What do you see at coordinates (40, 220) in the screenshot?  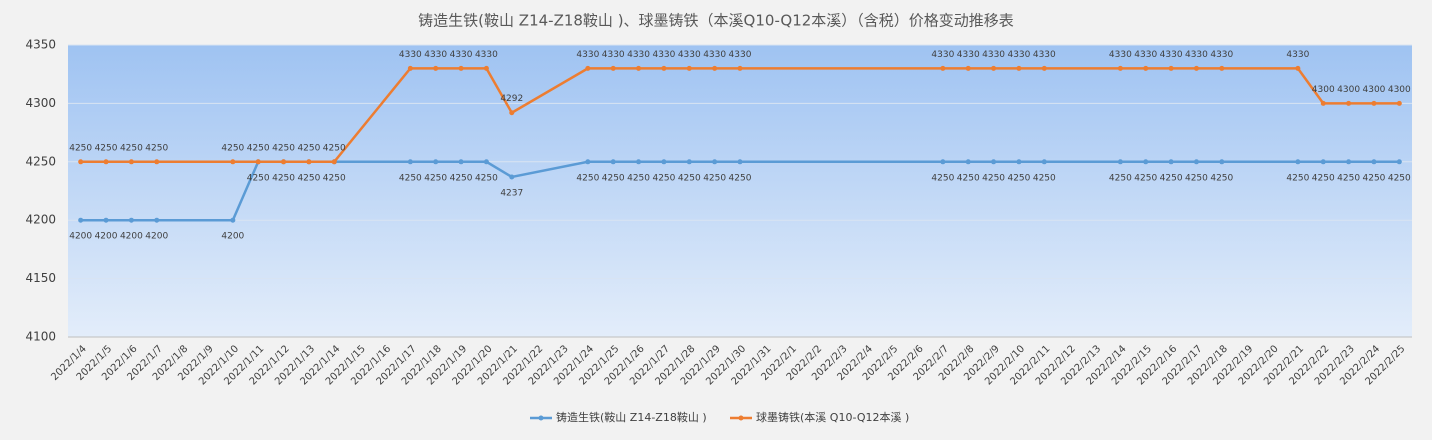 I see `y-tick-label: 4200` at bounding box center [40, 220].